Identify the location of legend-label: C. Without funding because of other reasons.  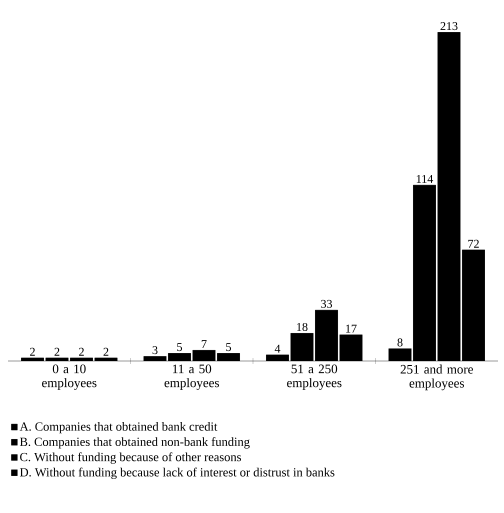
(131, 458).